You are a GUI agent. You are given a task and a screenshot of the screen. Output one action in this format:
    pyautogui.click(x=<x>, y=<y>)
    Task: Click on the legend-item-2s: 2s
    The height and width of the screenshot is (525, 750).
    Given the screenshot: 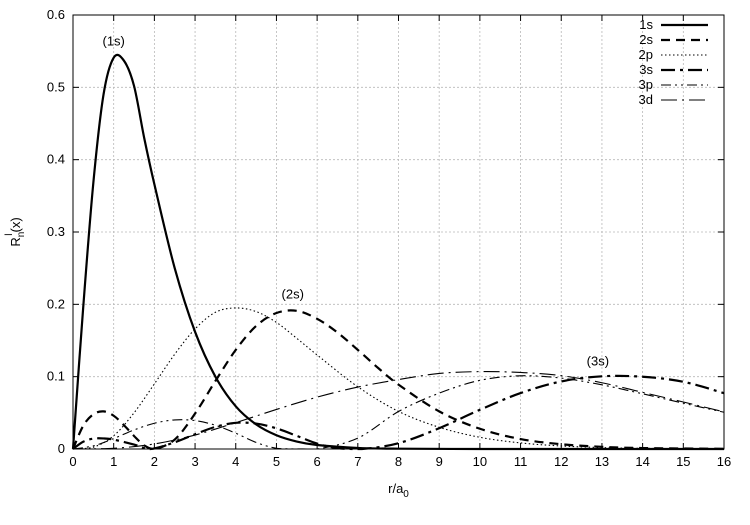 What is the action you would take?
    pyautogui.click(x=673, y=39)
    